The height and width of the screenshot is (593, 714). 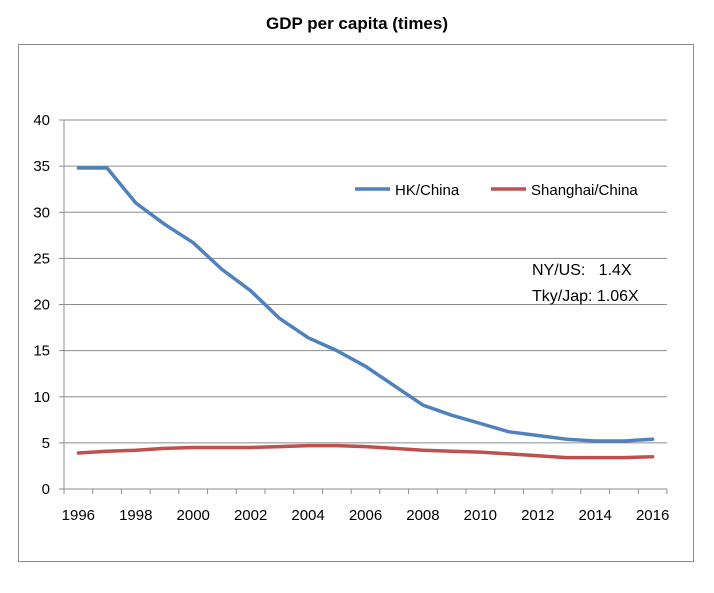 I want to click on y-tick-label: 30, so click(x=41, y=212).